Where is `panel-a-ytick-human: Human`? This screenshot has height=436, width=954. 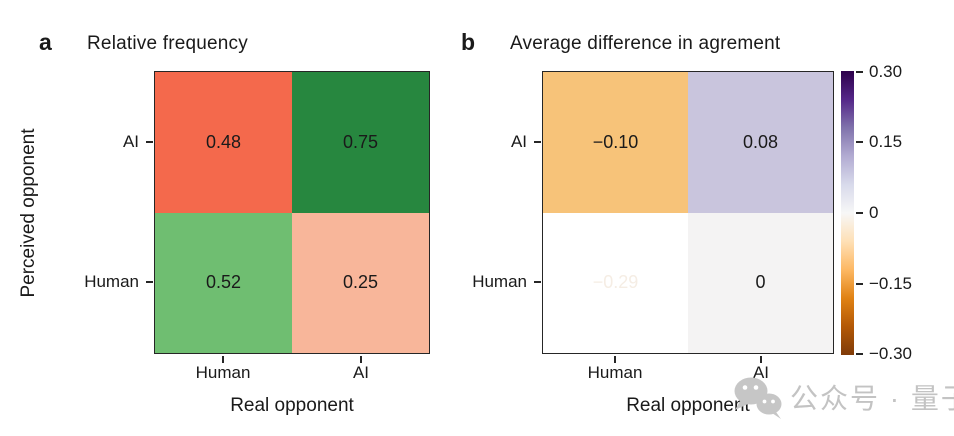 panel-a-ytick-human: Human is located at coordinates (111, 281).